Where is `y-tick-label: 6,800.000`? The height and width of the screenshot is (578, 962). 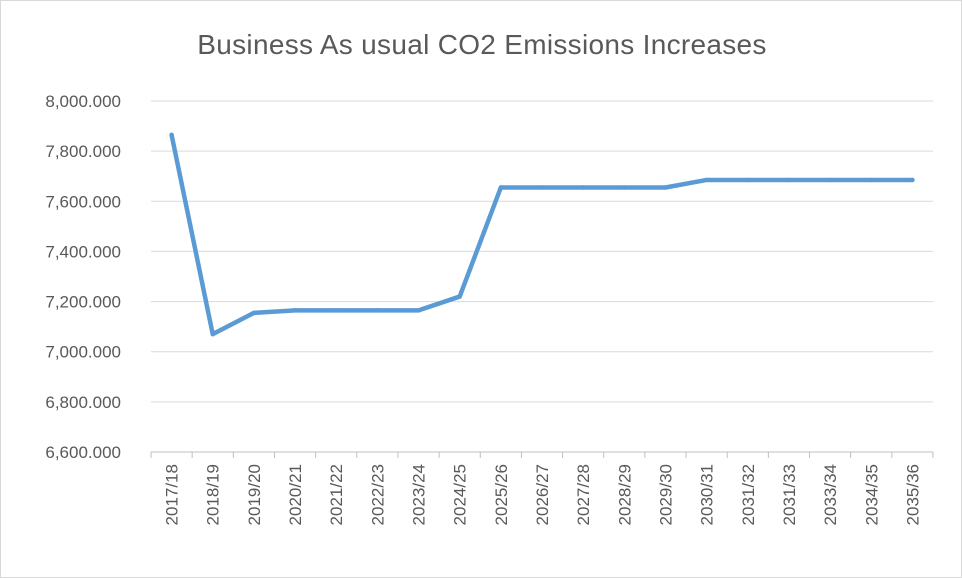
y-tick-label: 6,800.000 is located at coordinates (83, 402).